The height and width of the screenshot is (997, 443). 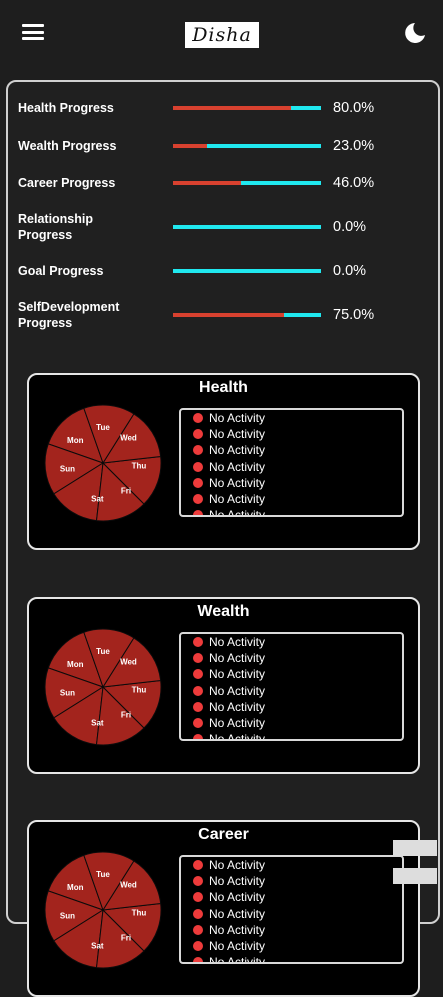 What do you see at coordinates (66, 108) in the screenshot?
I see `progress-label: Health Progress` at bounding box center [66, 108].